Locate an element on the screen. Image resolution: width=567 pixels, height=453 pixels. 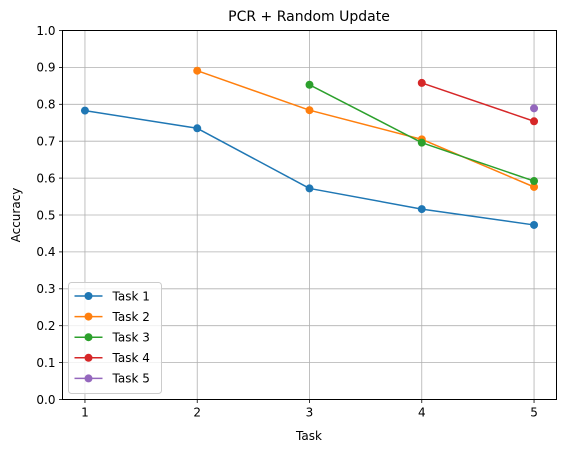
legend-label: Task 2 is located at coordinates (131, 317).